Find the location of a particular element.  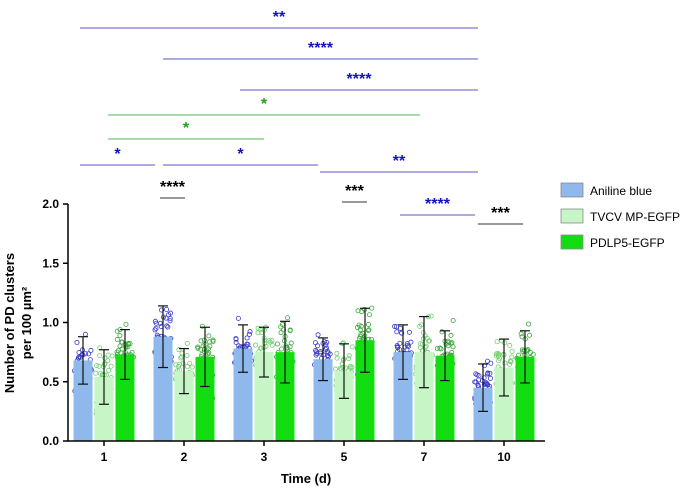

bars is located at coordinates (304, 388).